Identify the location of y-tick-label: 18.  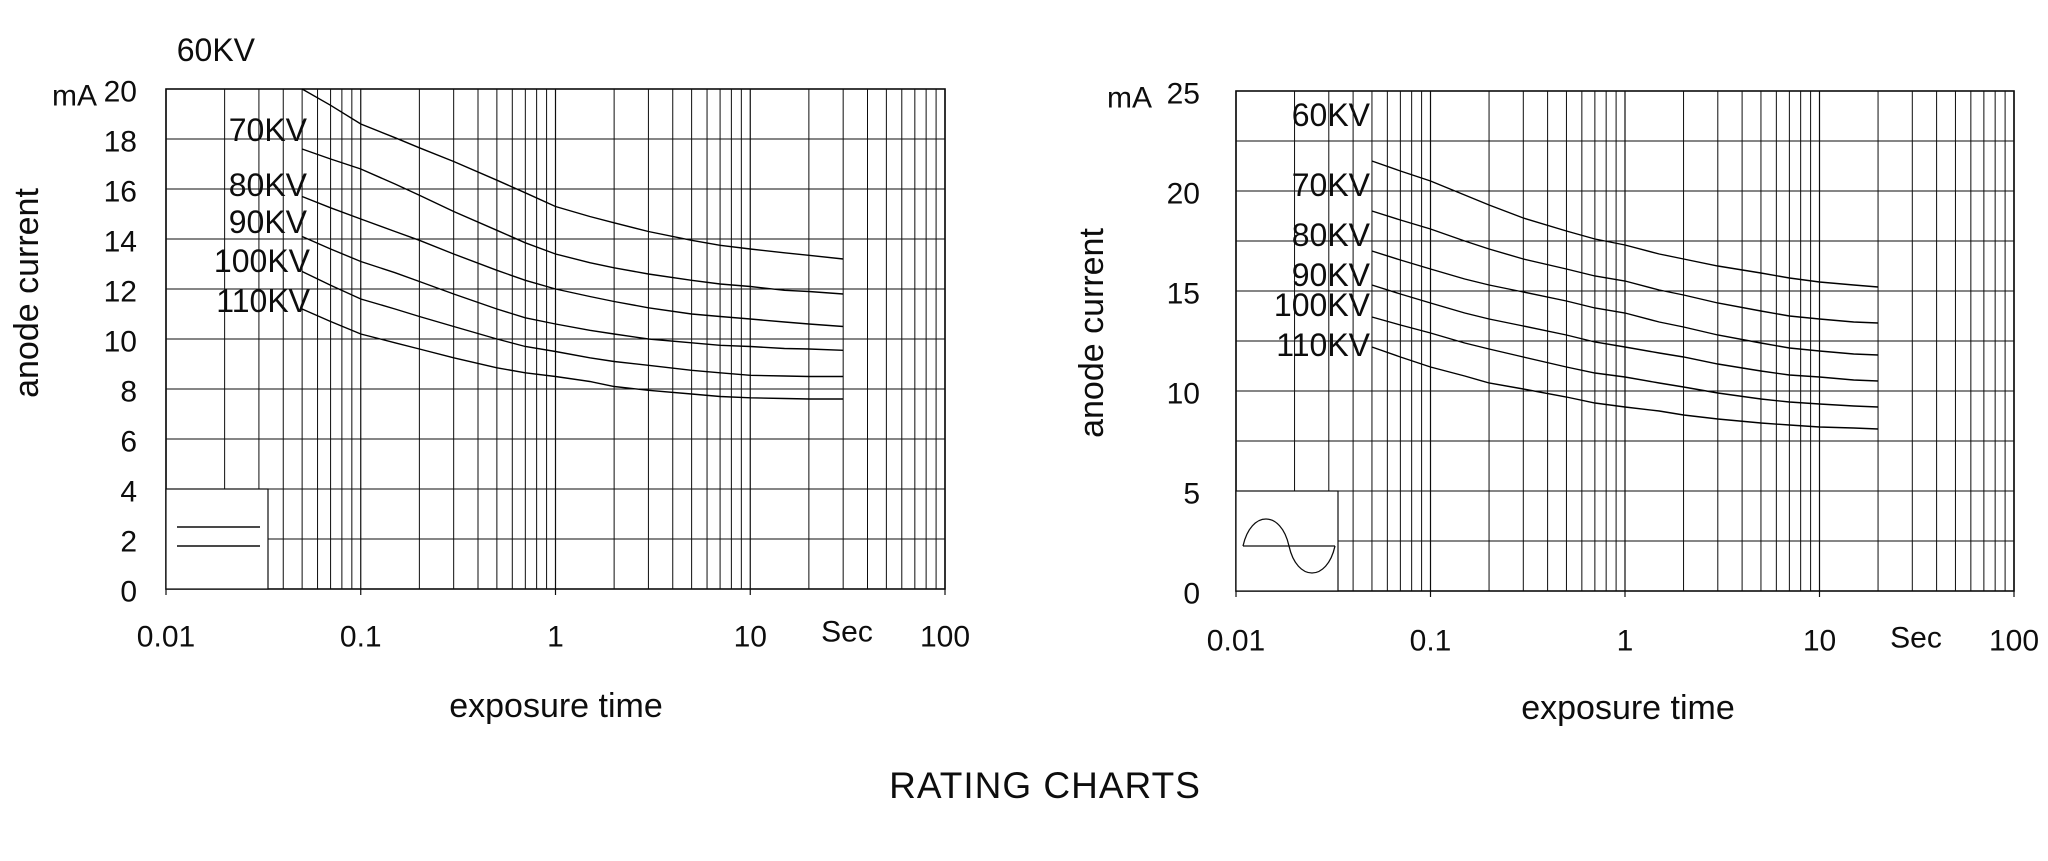
(120, 142).